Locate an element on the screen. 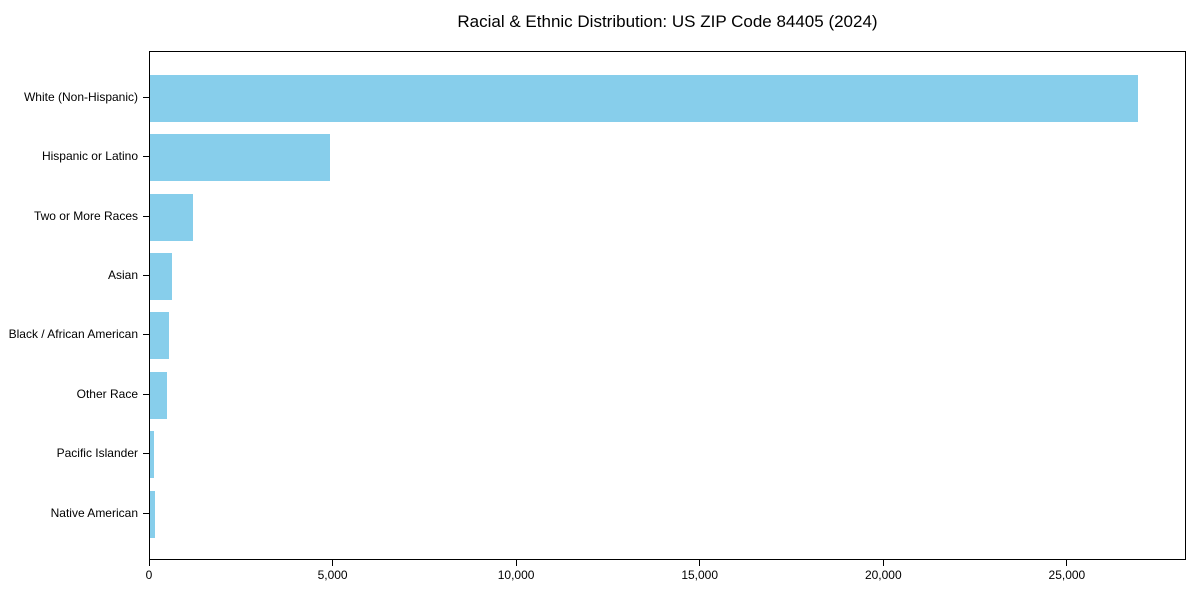  y-tick-label: Hispanic or Latino is located at coordinates (89, 156).